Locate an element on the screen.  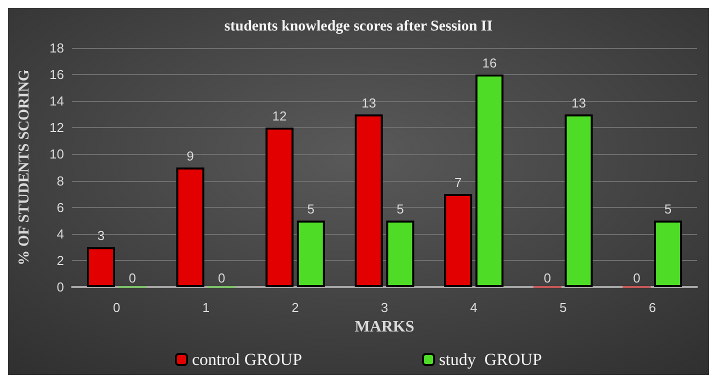
y-tick-label: 14 is located at coordinates (57, 101).